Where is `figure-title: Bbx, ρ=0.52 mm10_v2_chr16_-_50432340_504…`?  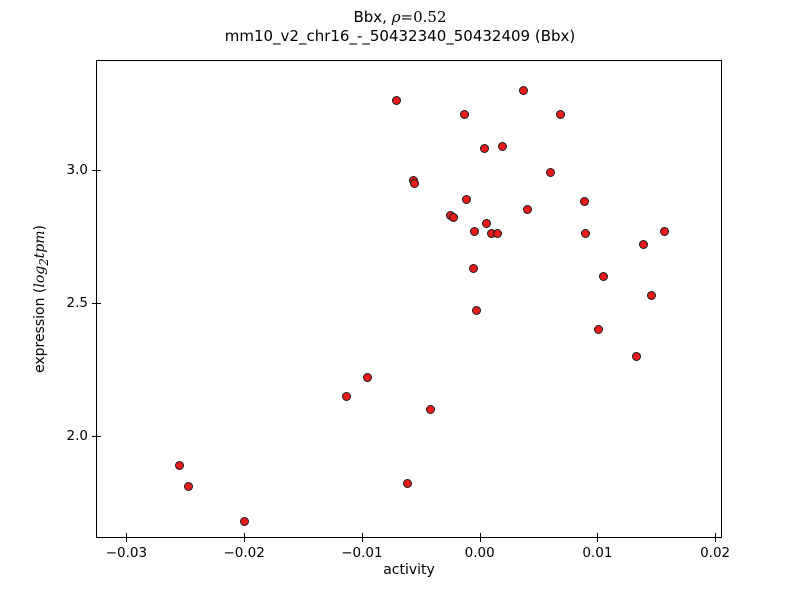 figure-title: Bbx, ρ=0.52 mm10_v2_chr16_-_50432340_504… is located at coordinates (400, 27).